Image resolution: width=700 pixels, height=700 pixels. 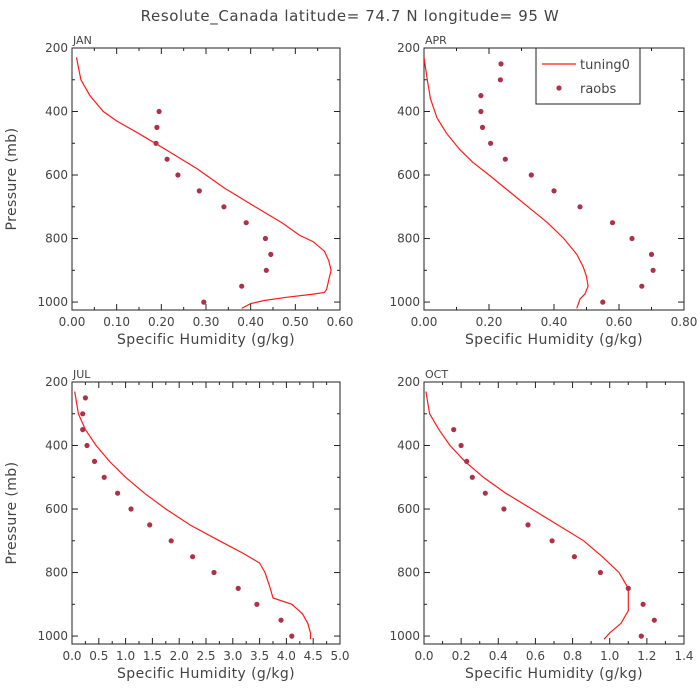 What do you see at coordinates (489, 322) in the screenshot?
I see `x-tick-label: 0.20` at bounding box center [489, 322].